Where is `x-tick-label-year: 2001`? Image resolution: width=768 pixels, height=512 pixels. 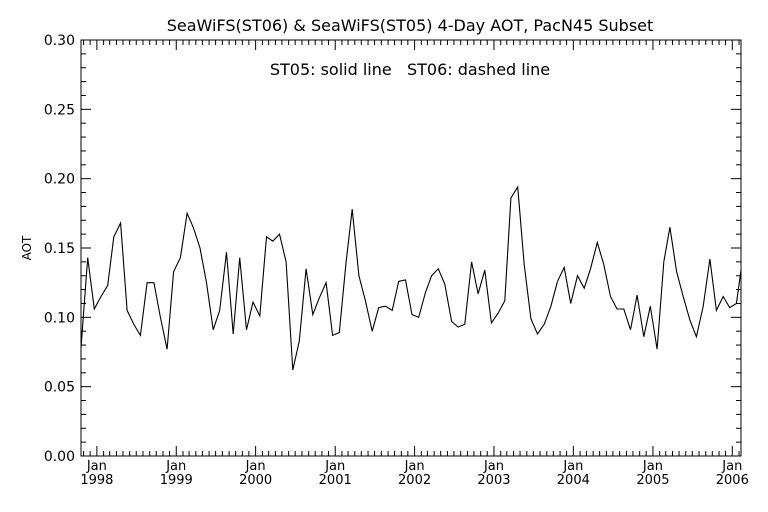 x-tick-label-year: 2001 is located at coordinates (335, 480).